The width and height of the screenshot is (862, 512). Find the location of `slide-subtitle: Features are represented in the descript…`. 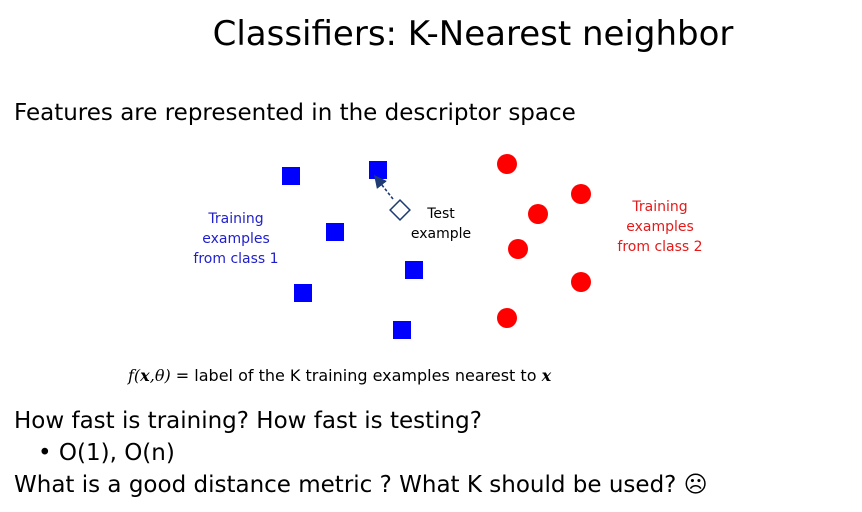

slide-subtitle: Features are represented in the descript… is located at coordinates (295, 113).